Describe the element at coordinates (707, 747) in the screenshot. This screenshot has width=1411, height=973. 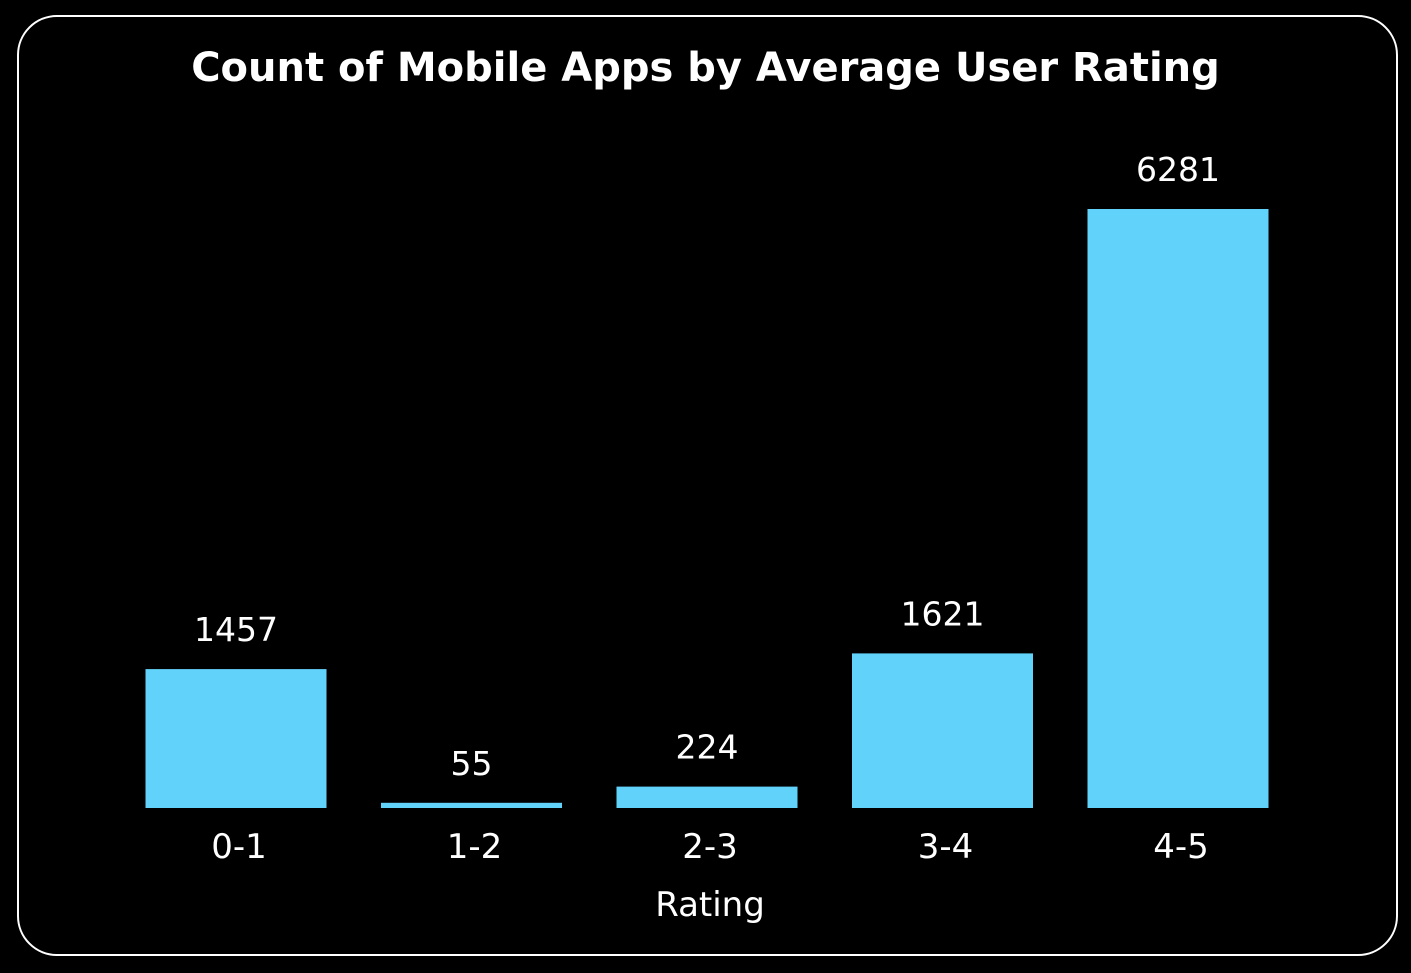
I see `value-label-2-3: 224` at that location.